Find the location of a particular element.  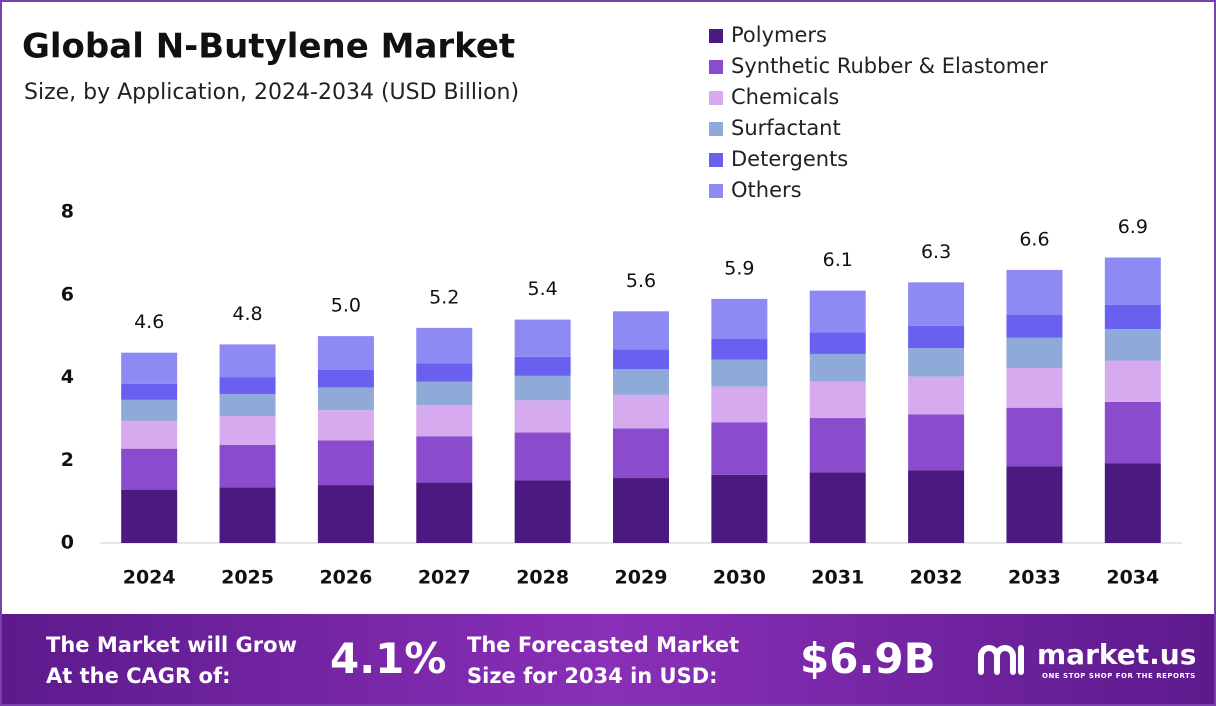

x-tick-label: 2029 is located at coordinates (641, 578).